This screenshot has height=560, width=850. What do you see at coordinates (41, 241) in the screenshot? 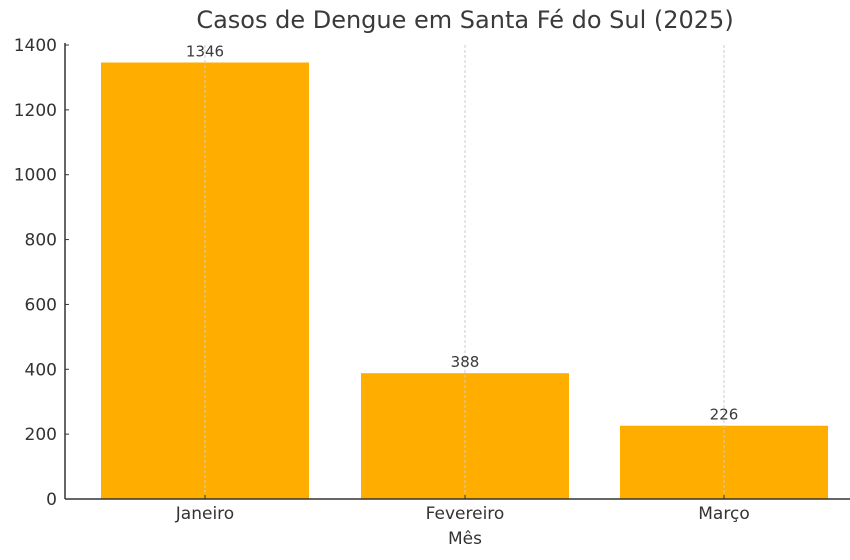
I see `y-tick-label: 800` at bounding box center [41, 241].